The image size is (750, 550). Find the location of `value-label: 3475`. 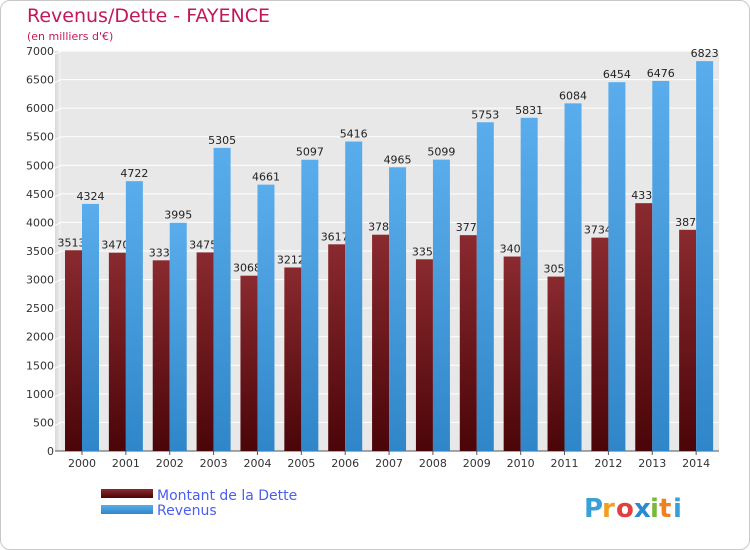

value-label: 3475 is located at coordinates (203, 244).